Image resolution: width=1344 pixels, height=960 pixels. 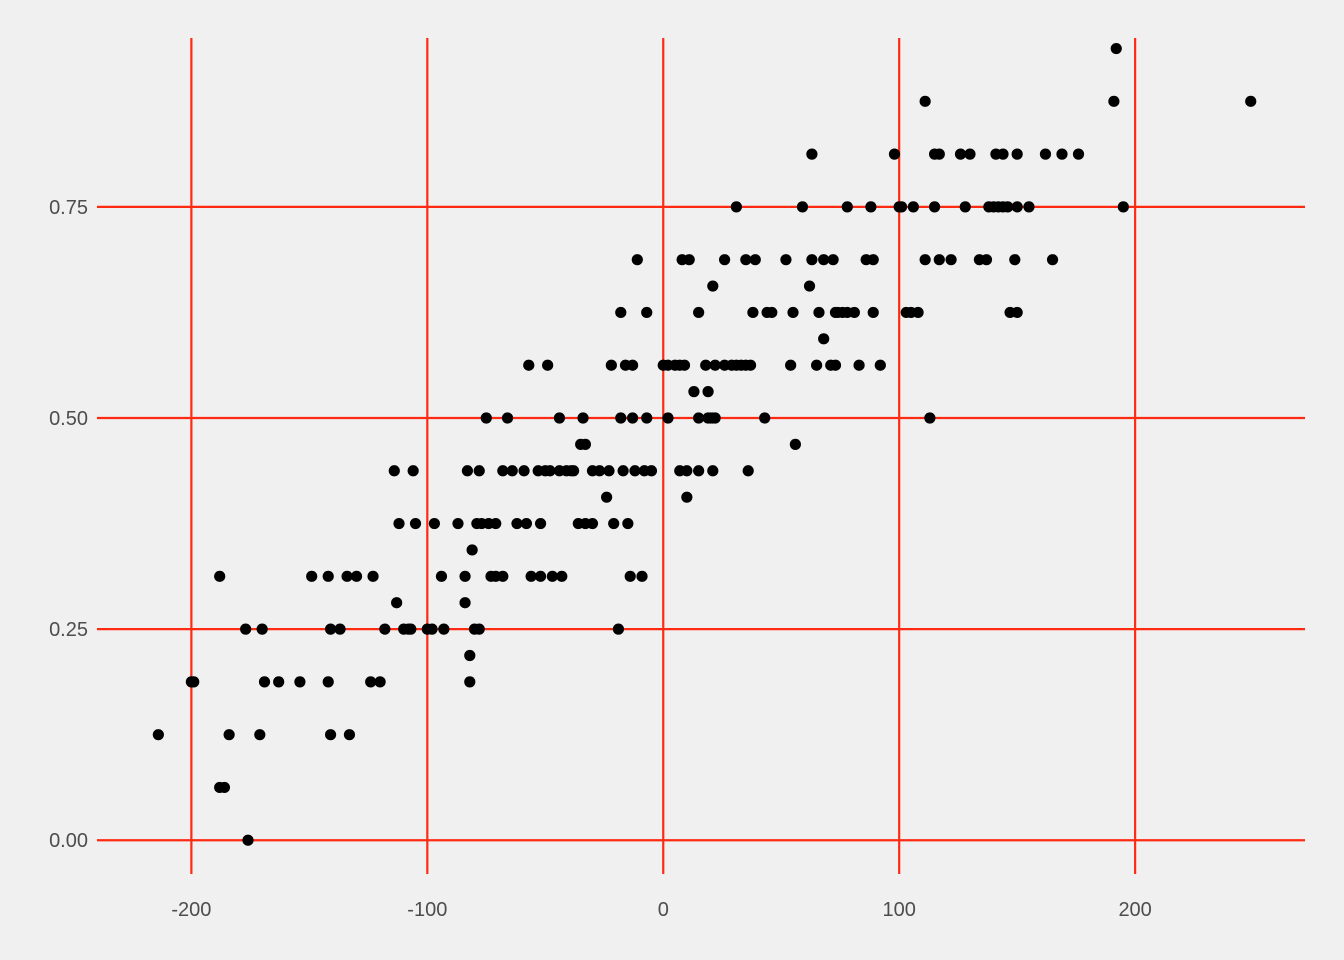 What do you see at coordinates (68, 841) in the screenshot?
I see `y-tick-label: 0.00` at bounding box center [68, 841].